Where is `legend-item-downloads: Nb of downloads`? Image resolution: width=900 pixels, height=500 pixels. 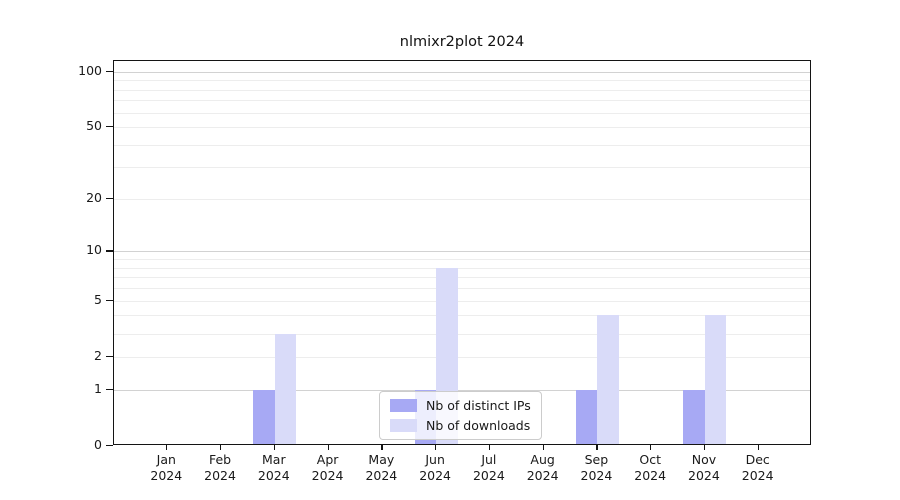
legend-item-downloads: Nb of downloads is located at coordinates (460, 425).